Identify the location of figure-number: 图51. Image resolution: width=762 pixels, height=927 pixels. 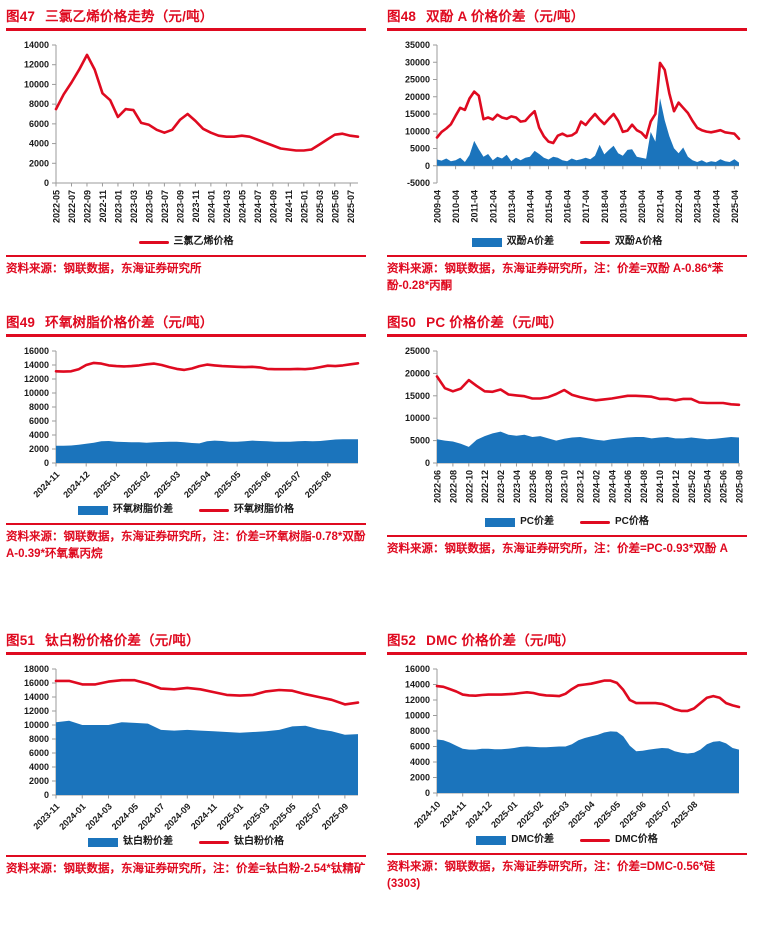
(21, 640).